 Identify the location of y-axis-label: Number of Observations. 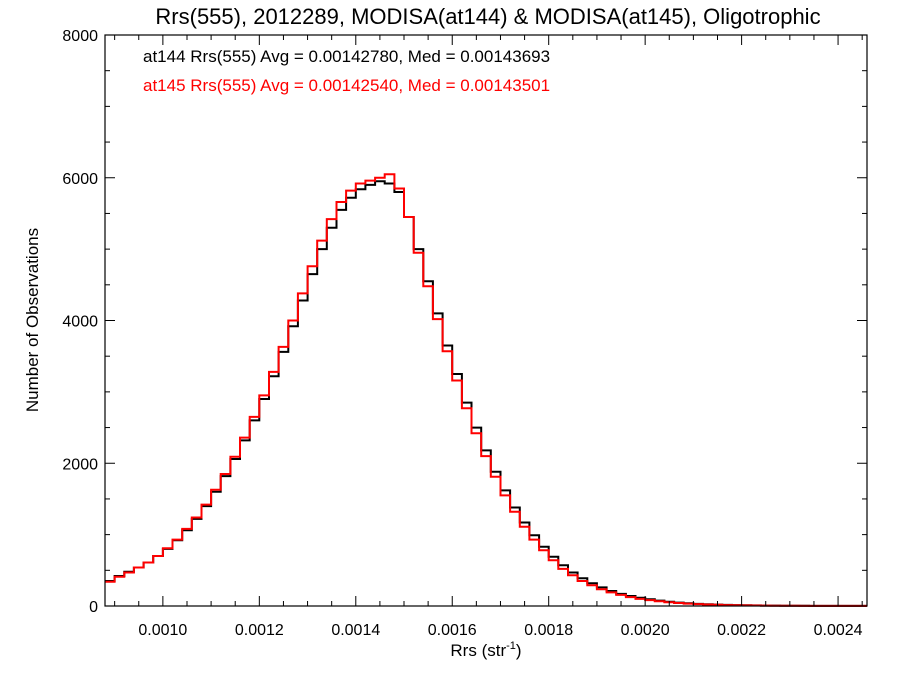
(32, 320).